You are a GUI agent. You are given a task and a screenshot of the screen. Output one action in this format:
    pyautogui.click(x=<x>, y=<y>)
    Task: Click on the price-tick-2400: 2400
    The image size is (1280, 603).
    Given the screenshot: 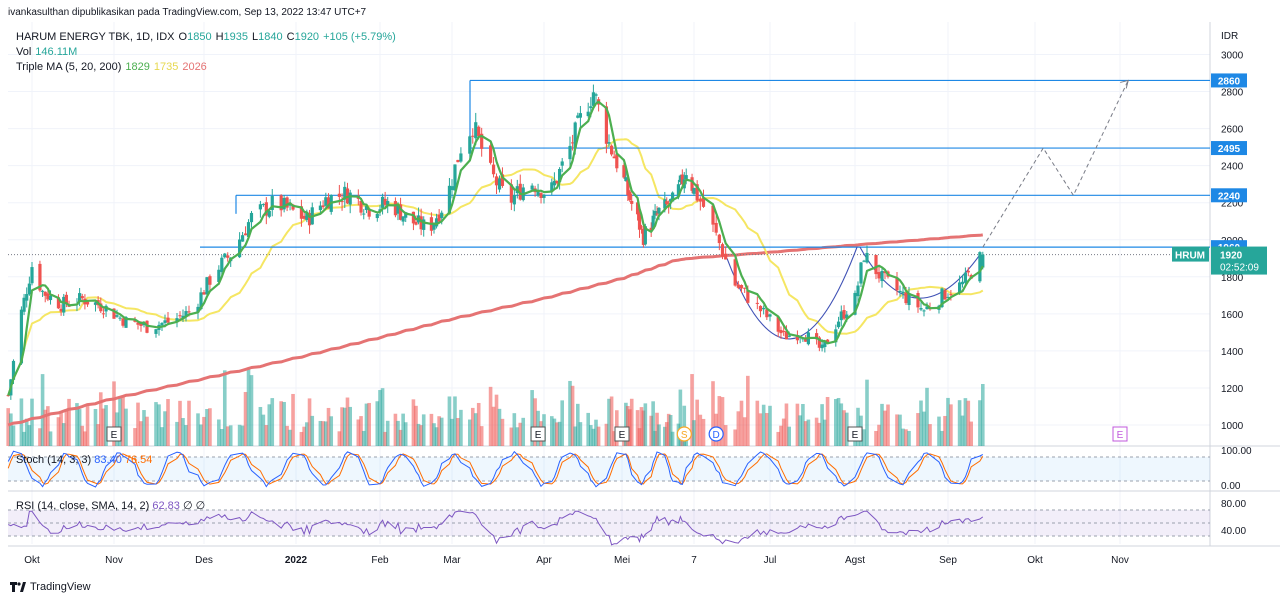 What is the action you would take?
    pyautogui.click(x=1232, y=167)
    